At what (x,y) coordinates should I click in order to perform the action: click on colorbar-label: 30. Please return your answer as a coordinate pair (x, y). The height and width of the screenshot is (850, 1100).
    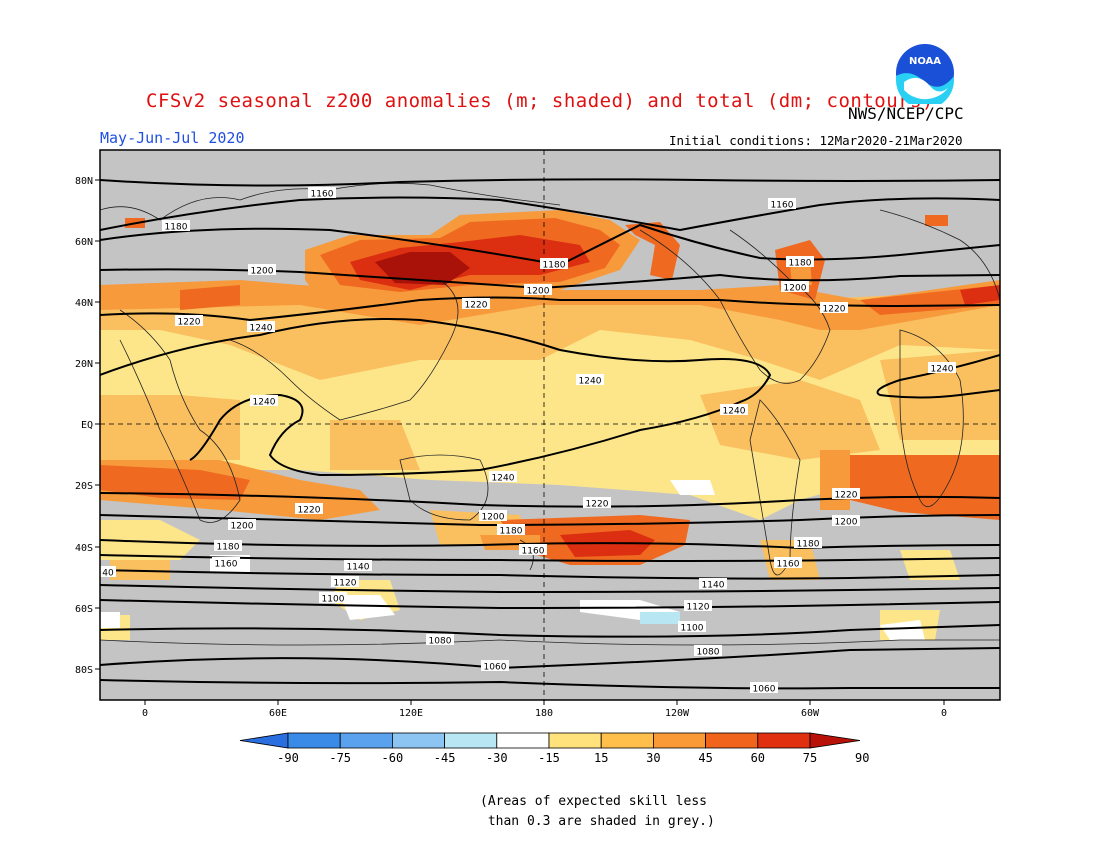
    Looking at the image, I should click on (653, 758).